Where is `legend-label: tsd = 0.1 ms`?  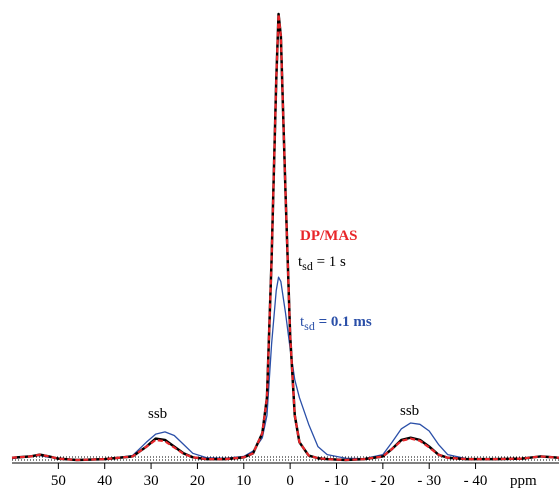 legend-label: tsd = 0.1 ms is located at coordinates (336, 323).